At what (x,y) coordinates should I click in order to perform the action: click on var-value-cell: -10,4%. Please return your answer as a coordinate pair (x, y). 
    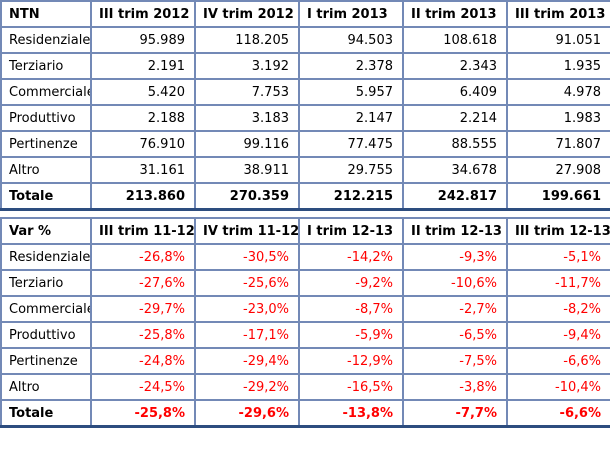
    Looking at the image, I should click on (558, 387).